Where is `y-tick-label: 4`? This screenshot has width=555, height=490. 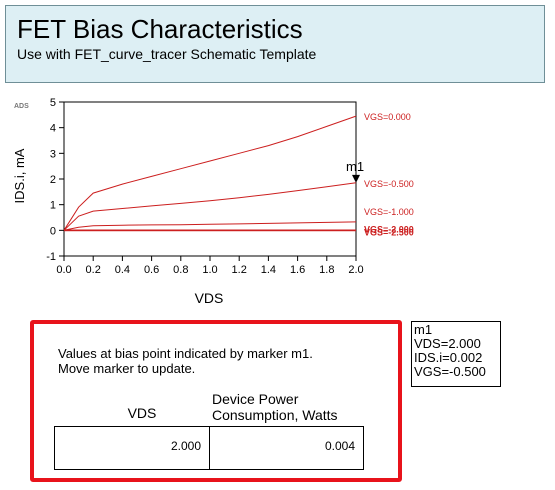
y-tick-label: 4 is located at coordinates (53, 129).